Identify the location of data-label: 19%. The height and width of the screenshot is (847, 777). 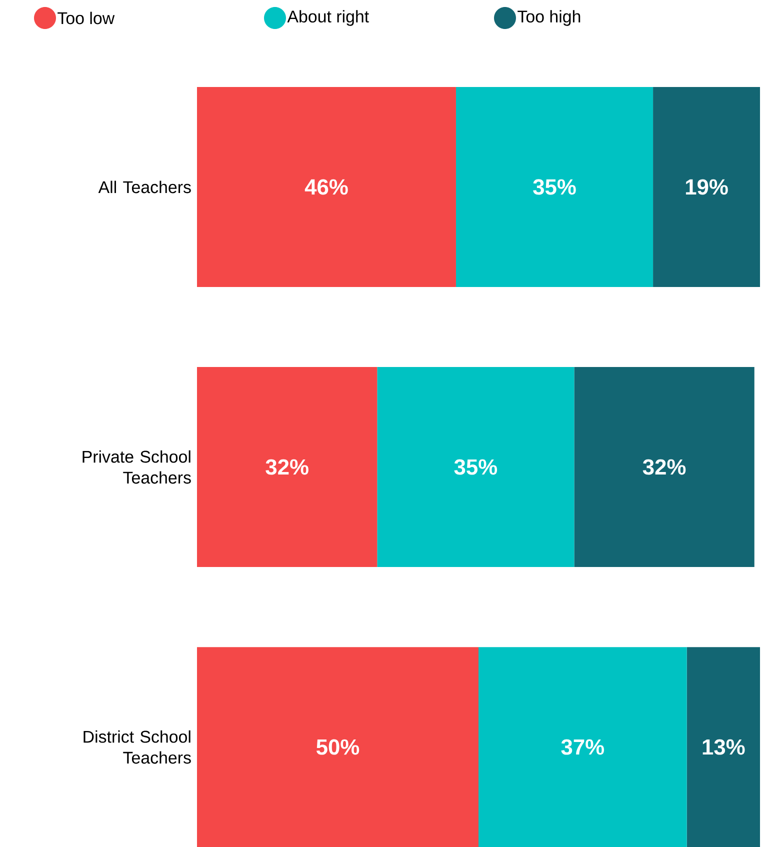
(707, 187).